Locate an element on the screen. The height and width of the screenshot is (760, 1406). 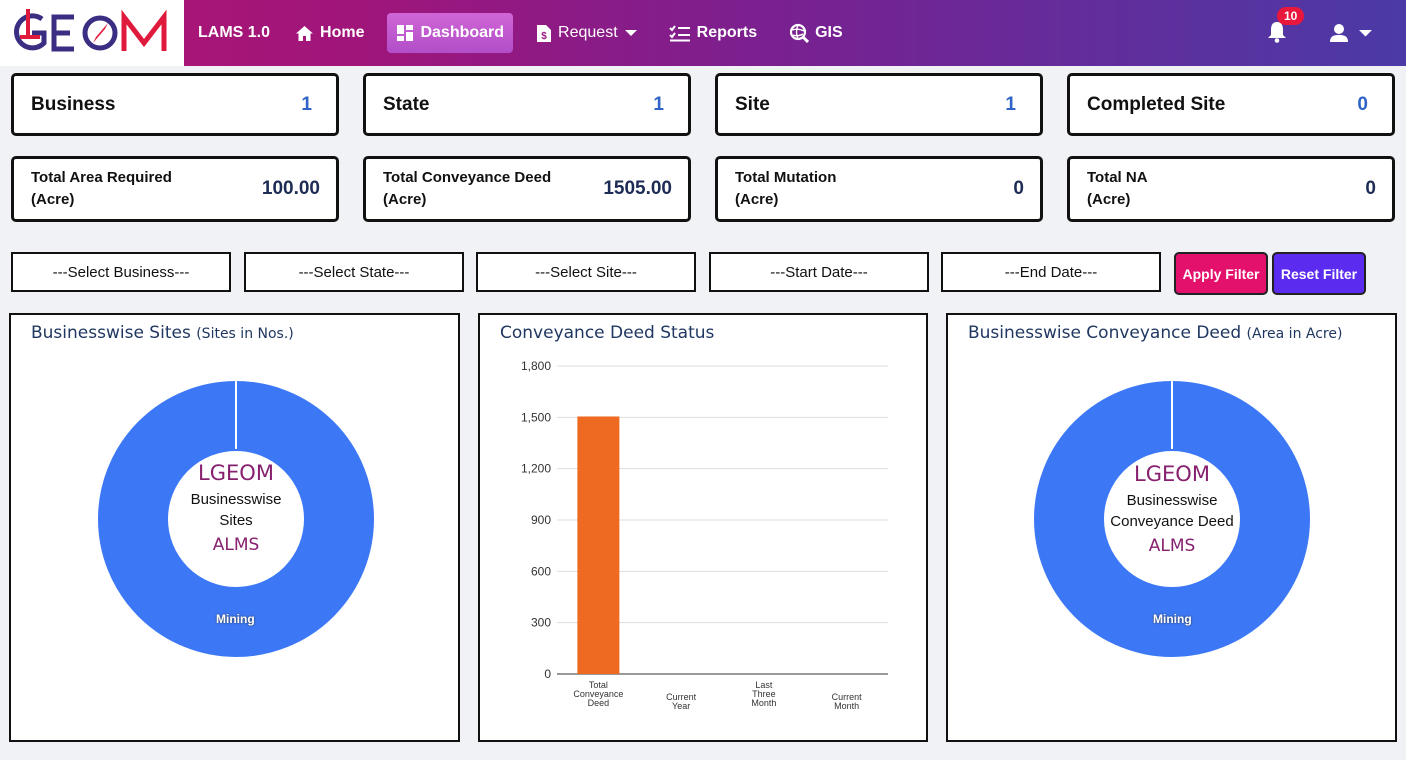
stat-card-total-area-required: Total Area Required (Acre) 100.00 is located at coordinates (175, 189).